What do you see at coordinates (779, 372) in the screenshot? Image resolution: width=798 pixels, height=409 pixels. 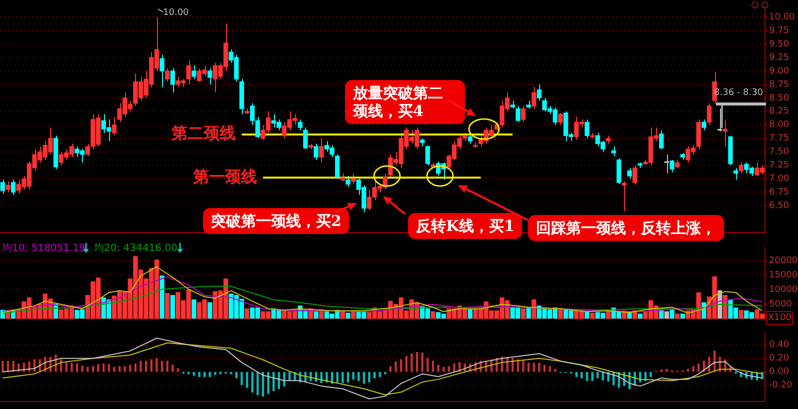 I see `y-tick-label: 0.00` at bounding box center [779, 372].